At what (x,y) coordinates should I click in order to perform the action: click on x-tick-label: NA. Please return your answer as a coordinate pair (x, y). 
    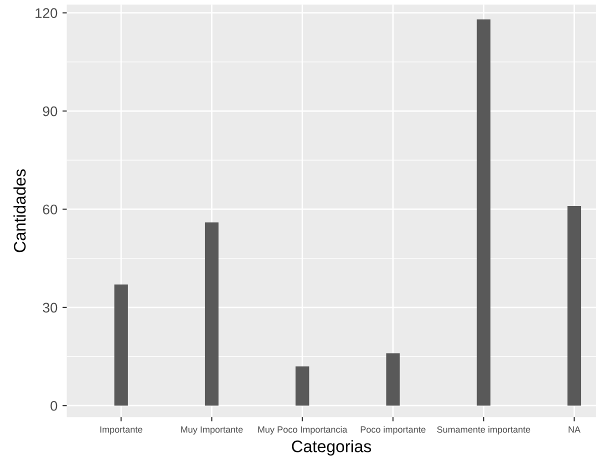
    Looking at the image, I should click on (574, 429).